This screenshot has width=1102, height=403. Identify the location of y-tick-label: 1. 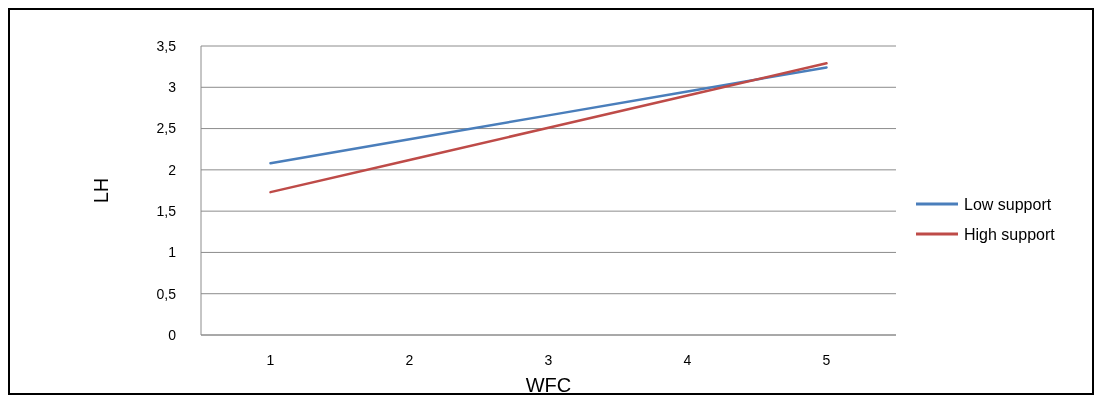
(172, 252).